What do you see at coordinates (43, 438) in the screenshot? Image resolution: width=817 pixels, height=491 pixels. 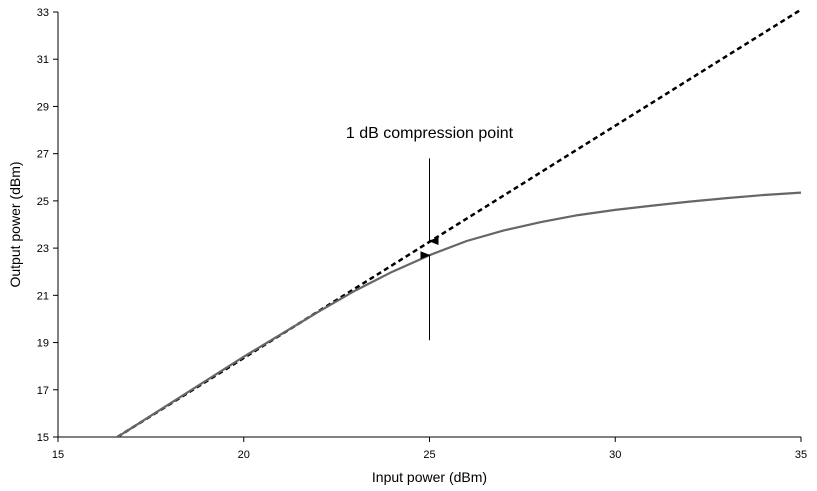 I see `y-tick-label: 15` at bounding box center [43, 438].